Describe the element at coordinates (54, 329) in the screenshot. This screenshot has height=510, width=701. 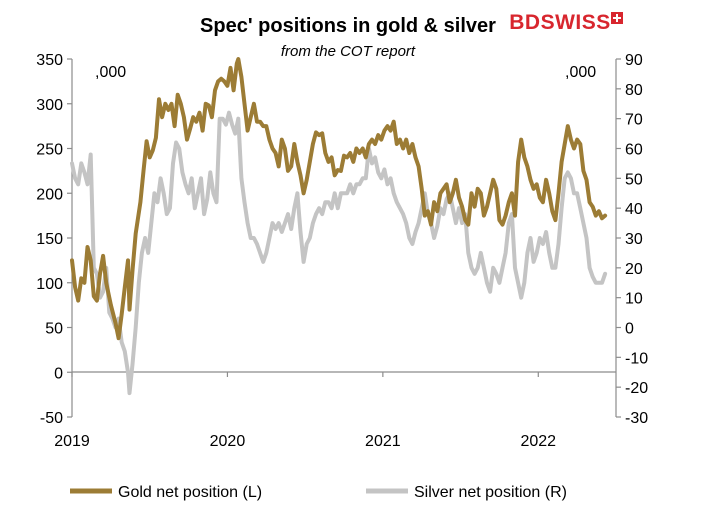
I see `left-tick-label: 50` at that location.